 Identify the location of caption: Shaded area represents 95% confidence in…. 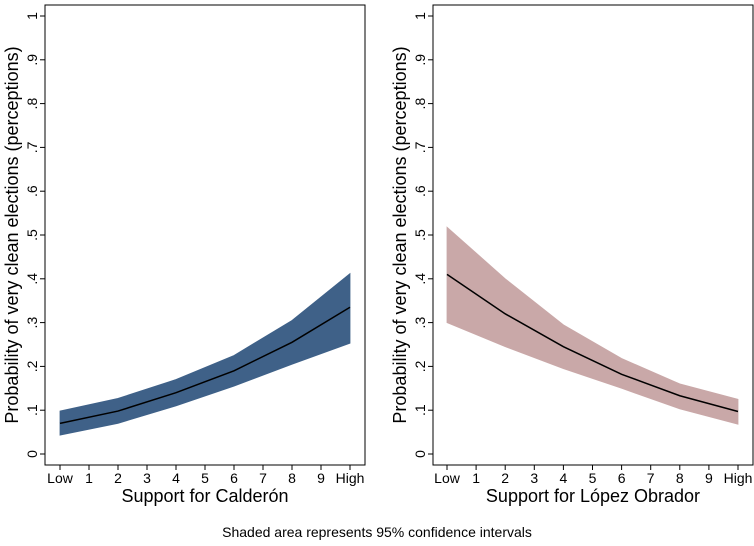
(377, 532).